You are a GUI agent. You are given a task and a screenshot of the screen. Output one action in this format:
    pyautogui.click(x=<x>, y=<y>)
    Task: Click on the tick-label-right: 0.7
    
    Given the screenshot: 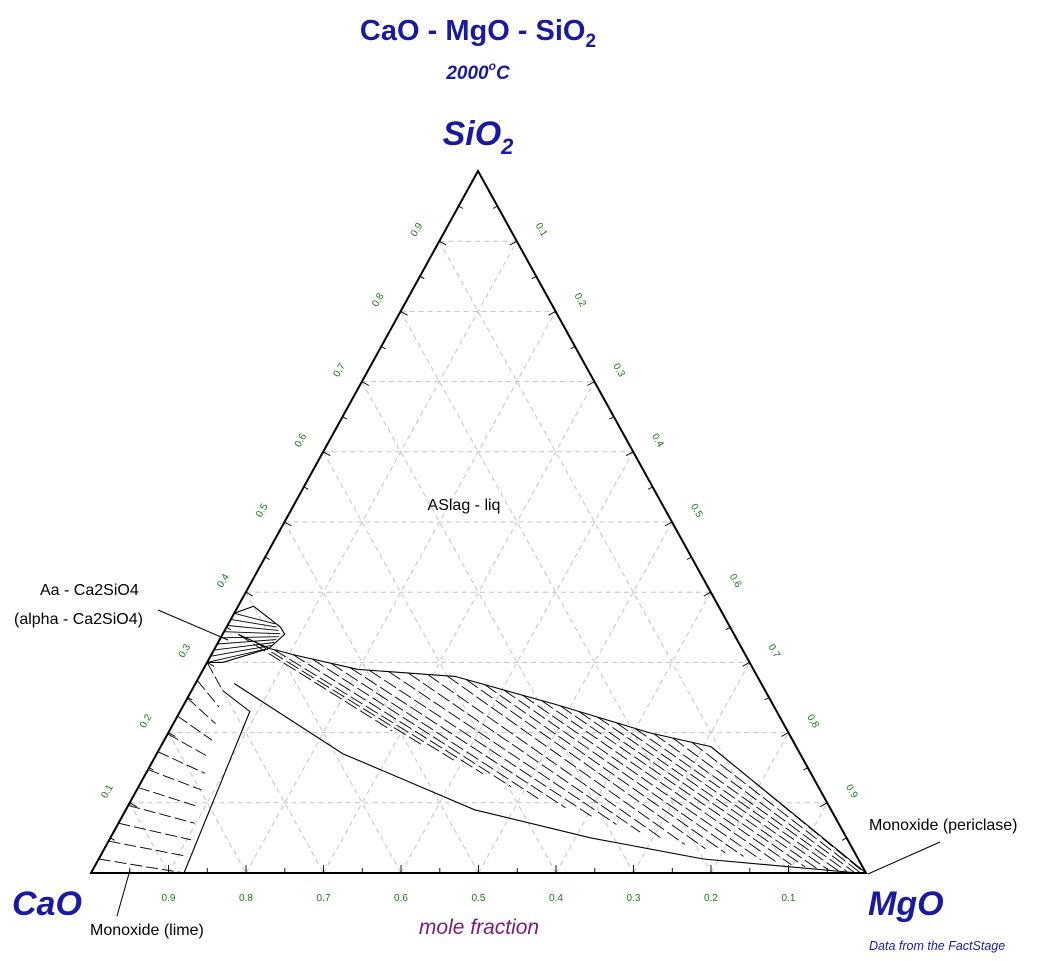 What is the action you would take?
    pyautogui.click(x=774, y=651)
    